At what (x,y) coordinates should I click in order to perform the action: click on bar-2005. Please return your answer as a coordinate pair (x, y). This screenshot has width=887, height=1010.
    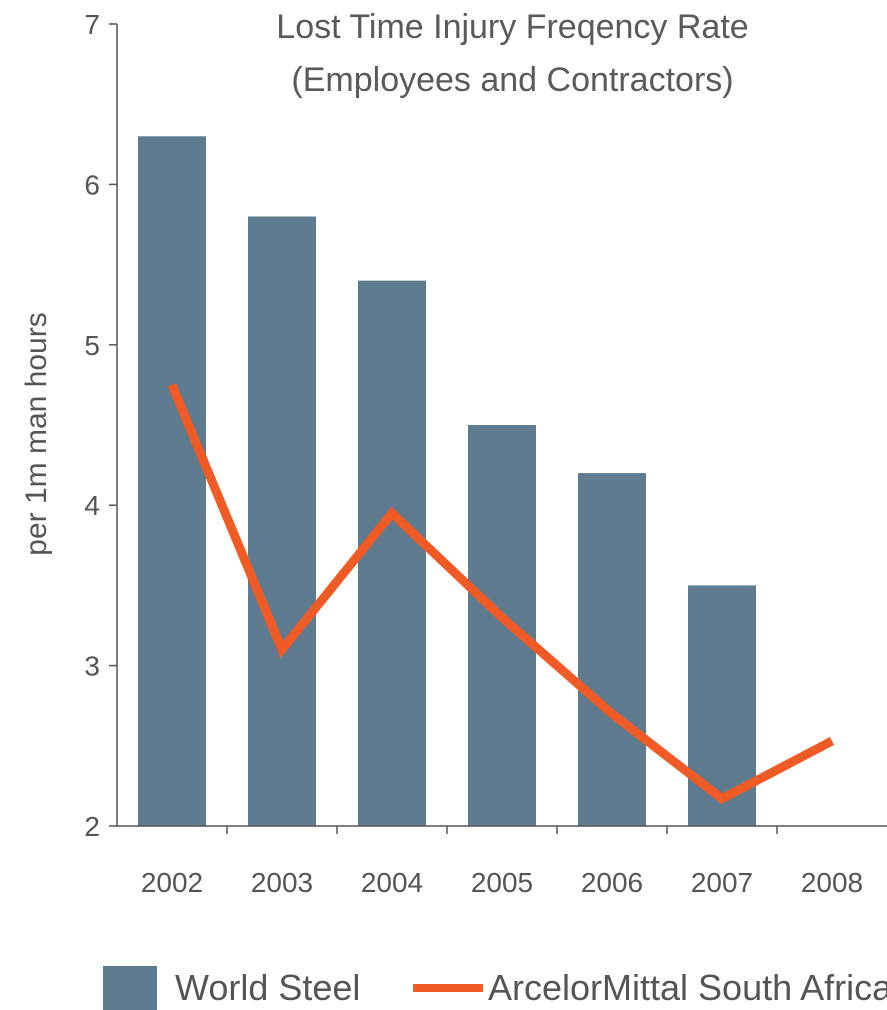
    Looking at the image, I should click on (502, 625).